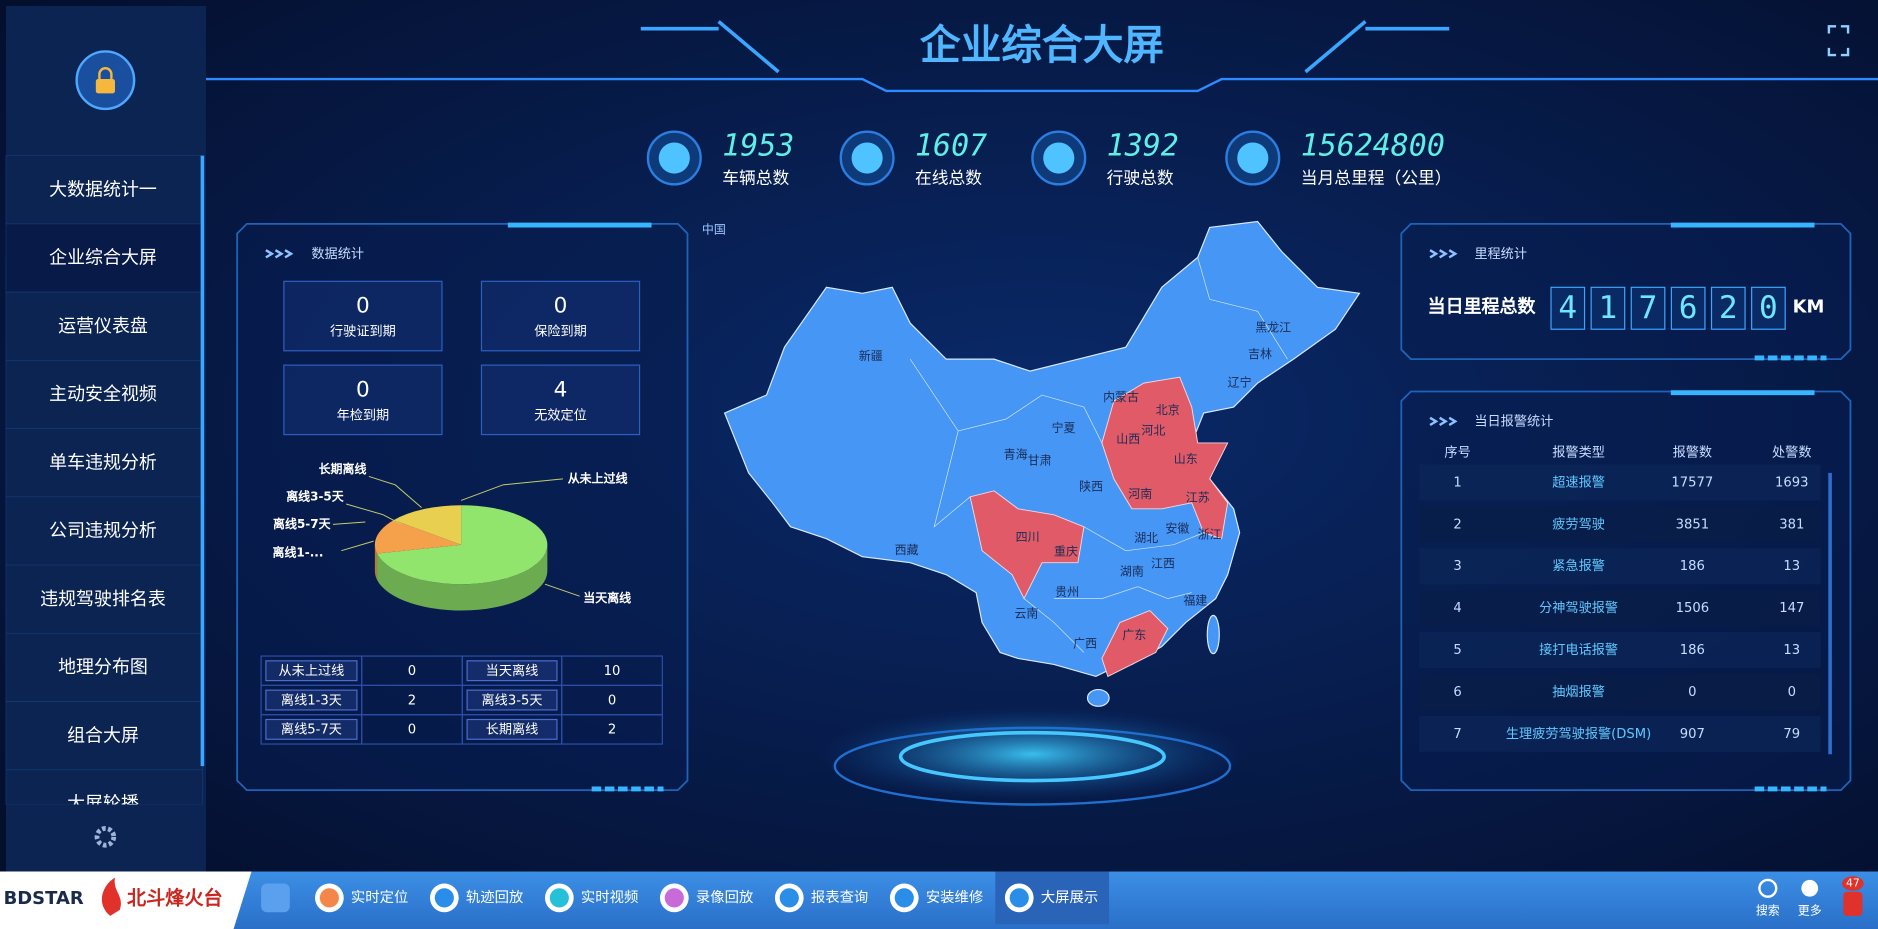 This screenshot has height=929, width=1878. What do you see at coordinates (609, 897) in the screenshot?
I see `taskbar-item-label: 实时视频` at bounding box center [609, 897].